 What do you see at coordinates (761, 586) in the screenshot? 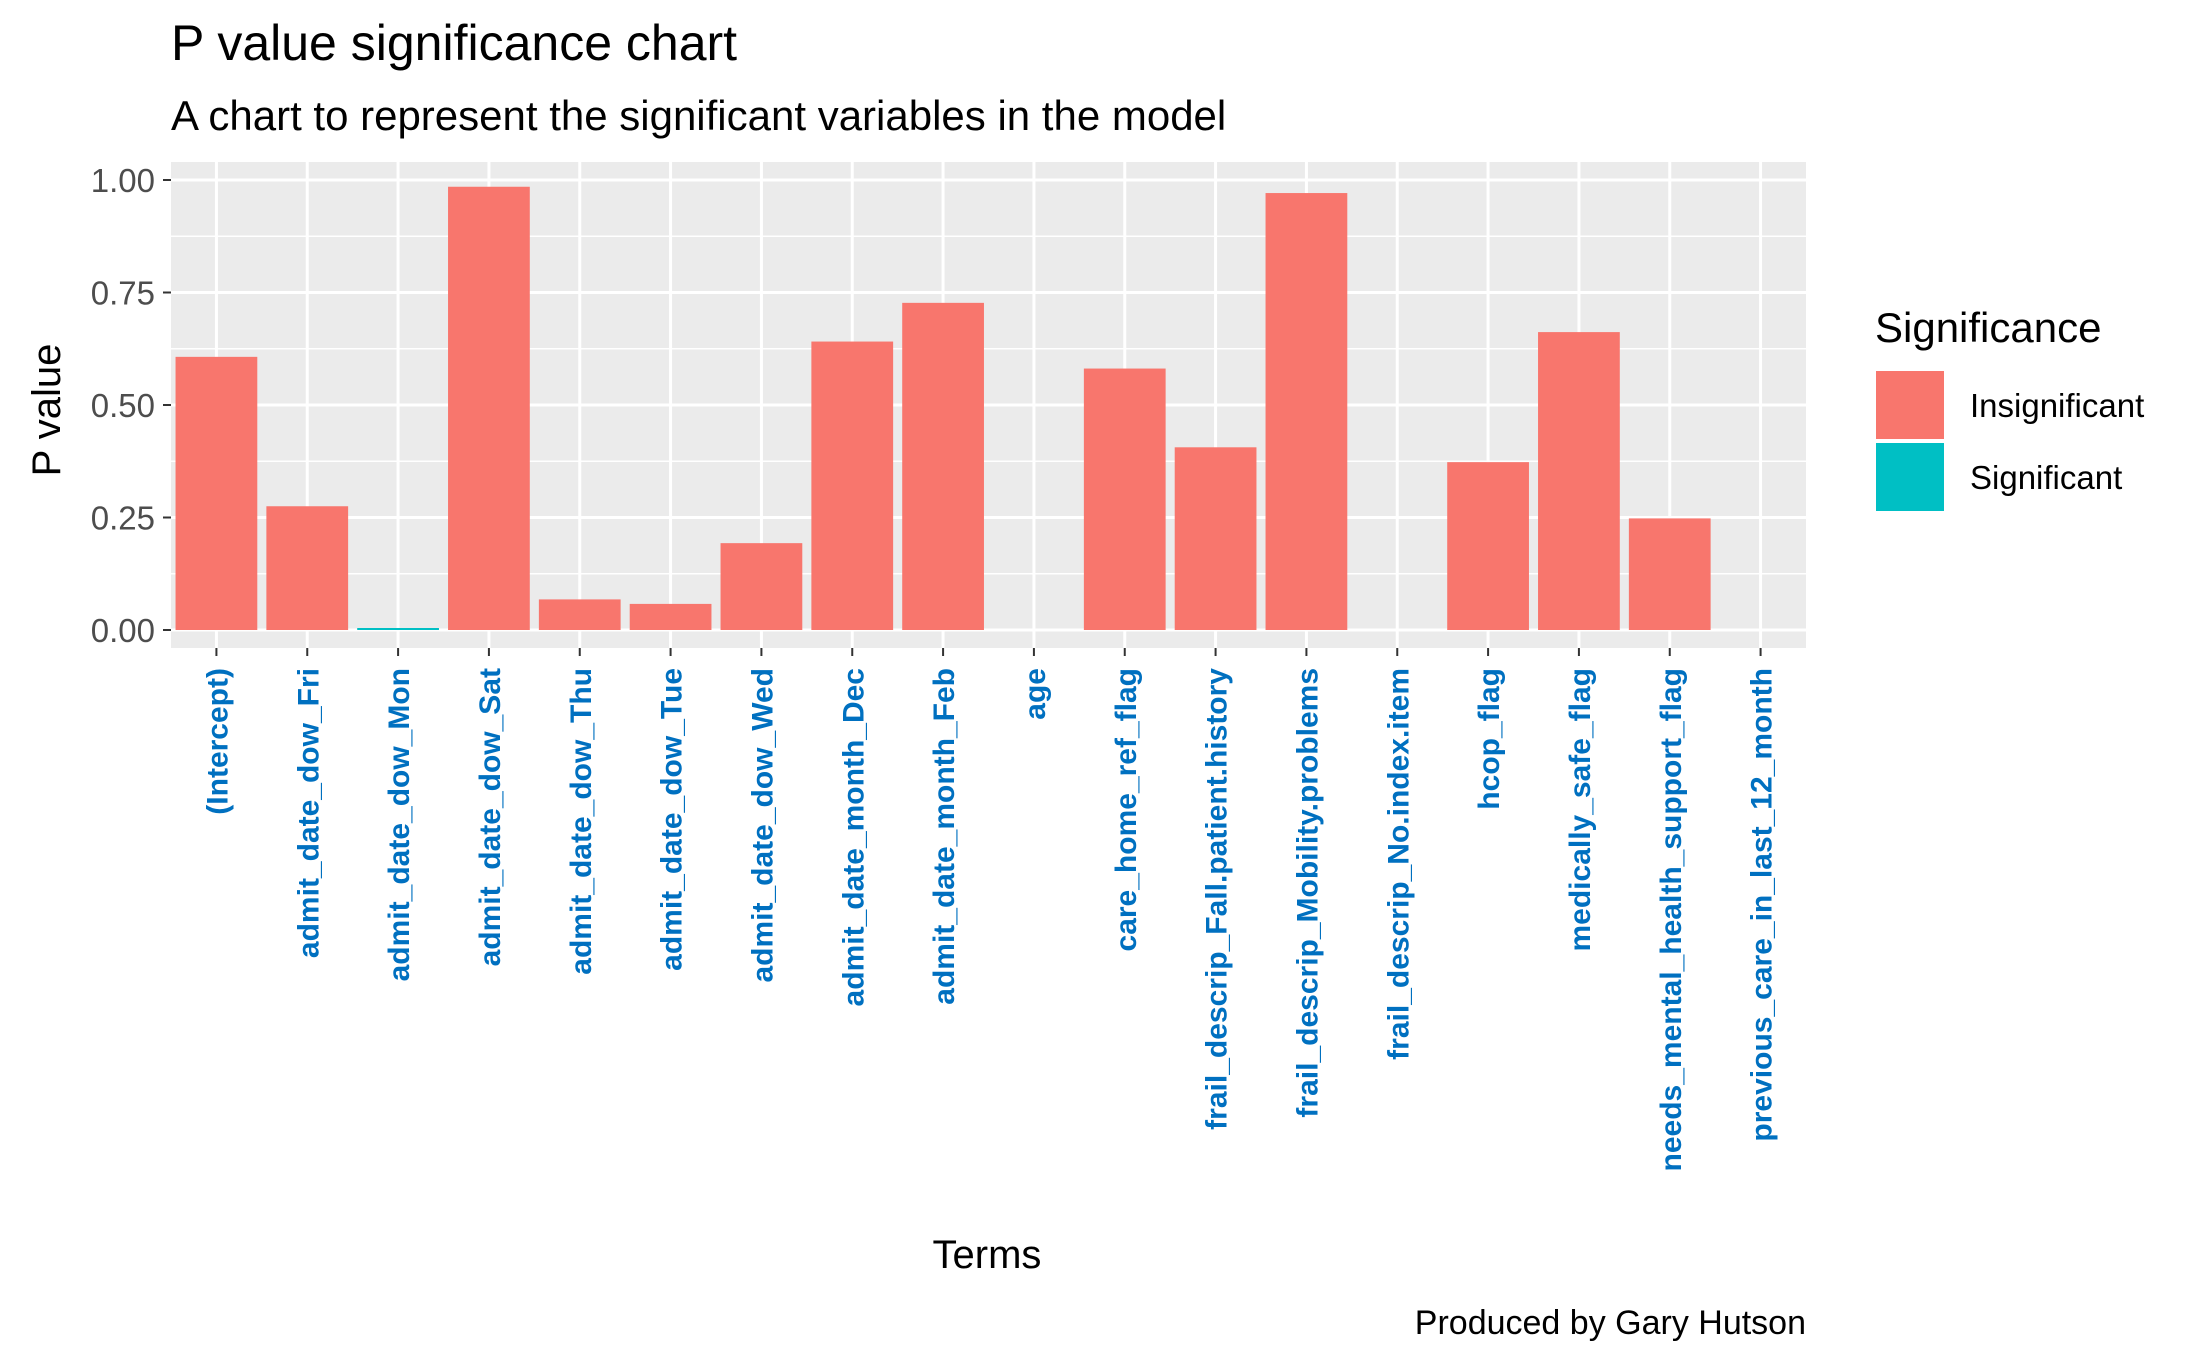
I see `bar-admit-date-dow-wed` at bounding box center [761, 586].